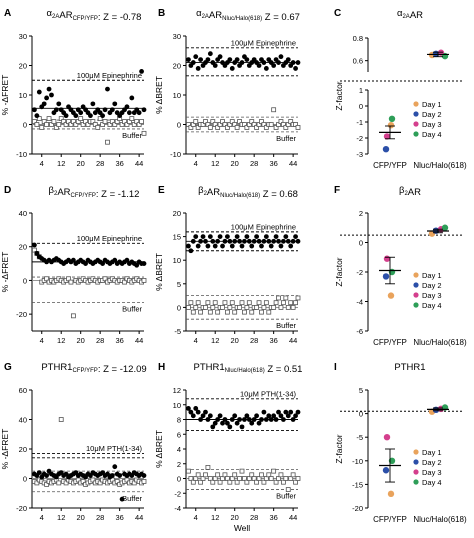  I want to click on y-tick-label: 10, so click(177, 405).